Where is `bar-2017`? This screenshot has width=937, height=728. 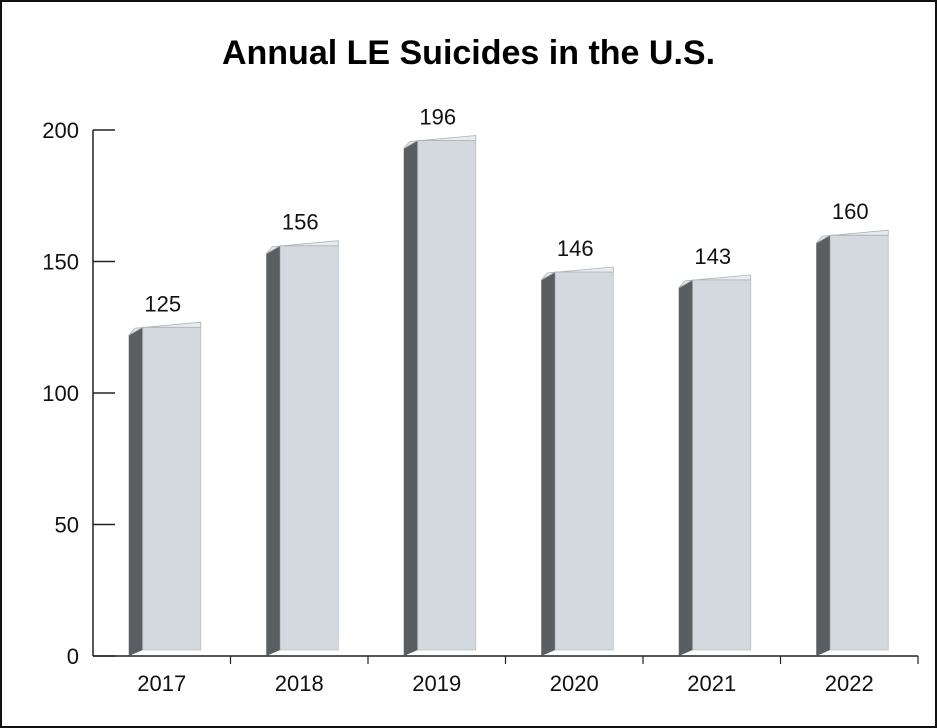
bar-2017 is located at coordinates (165, 488).